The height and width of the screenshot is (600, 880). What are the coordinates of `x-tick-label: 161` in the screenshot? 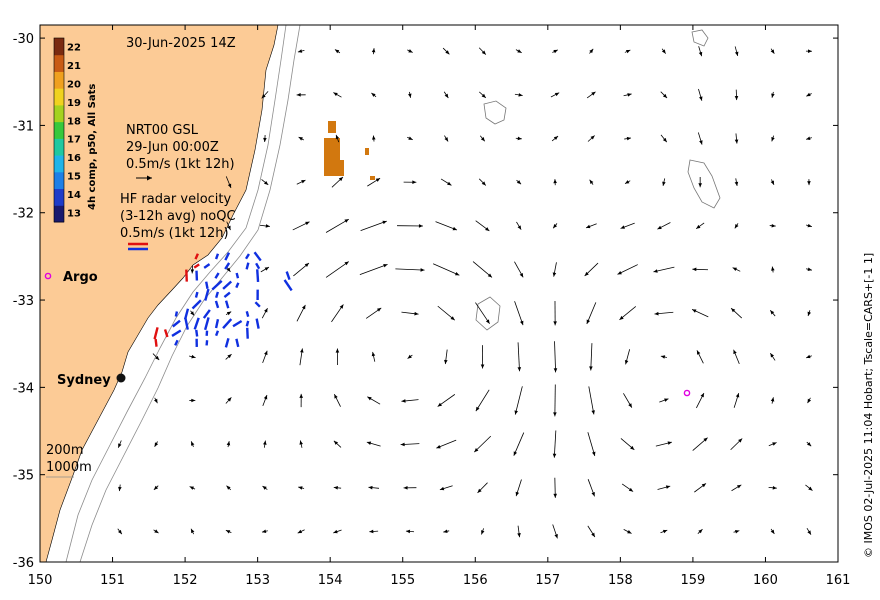 It's located at (838, 580).